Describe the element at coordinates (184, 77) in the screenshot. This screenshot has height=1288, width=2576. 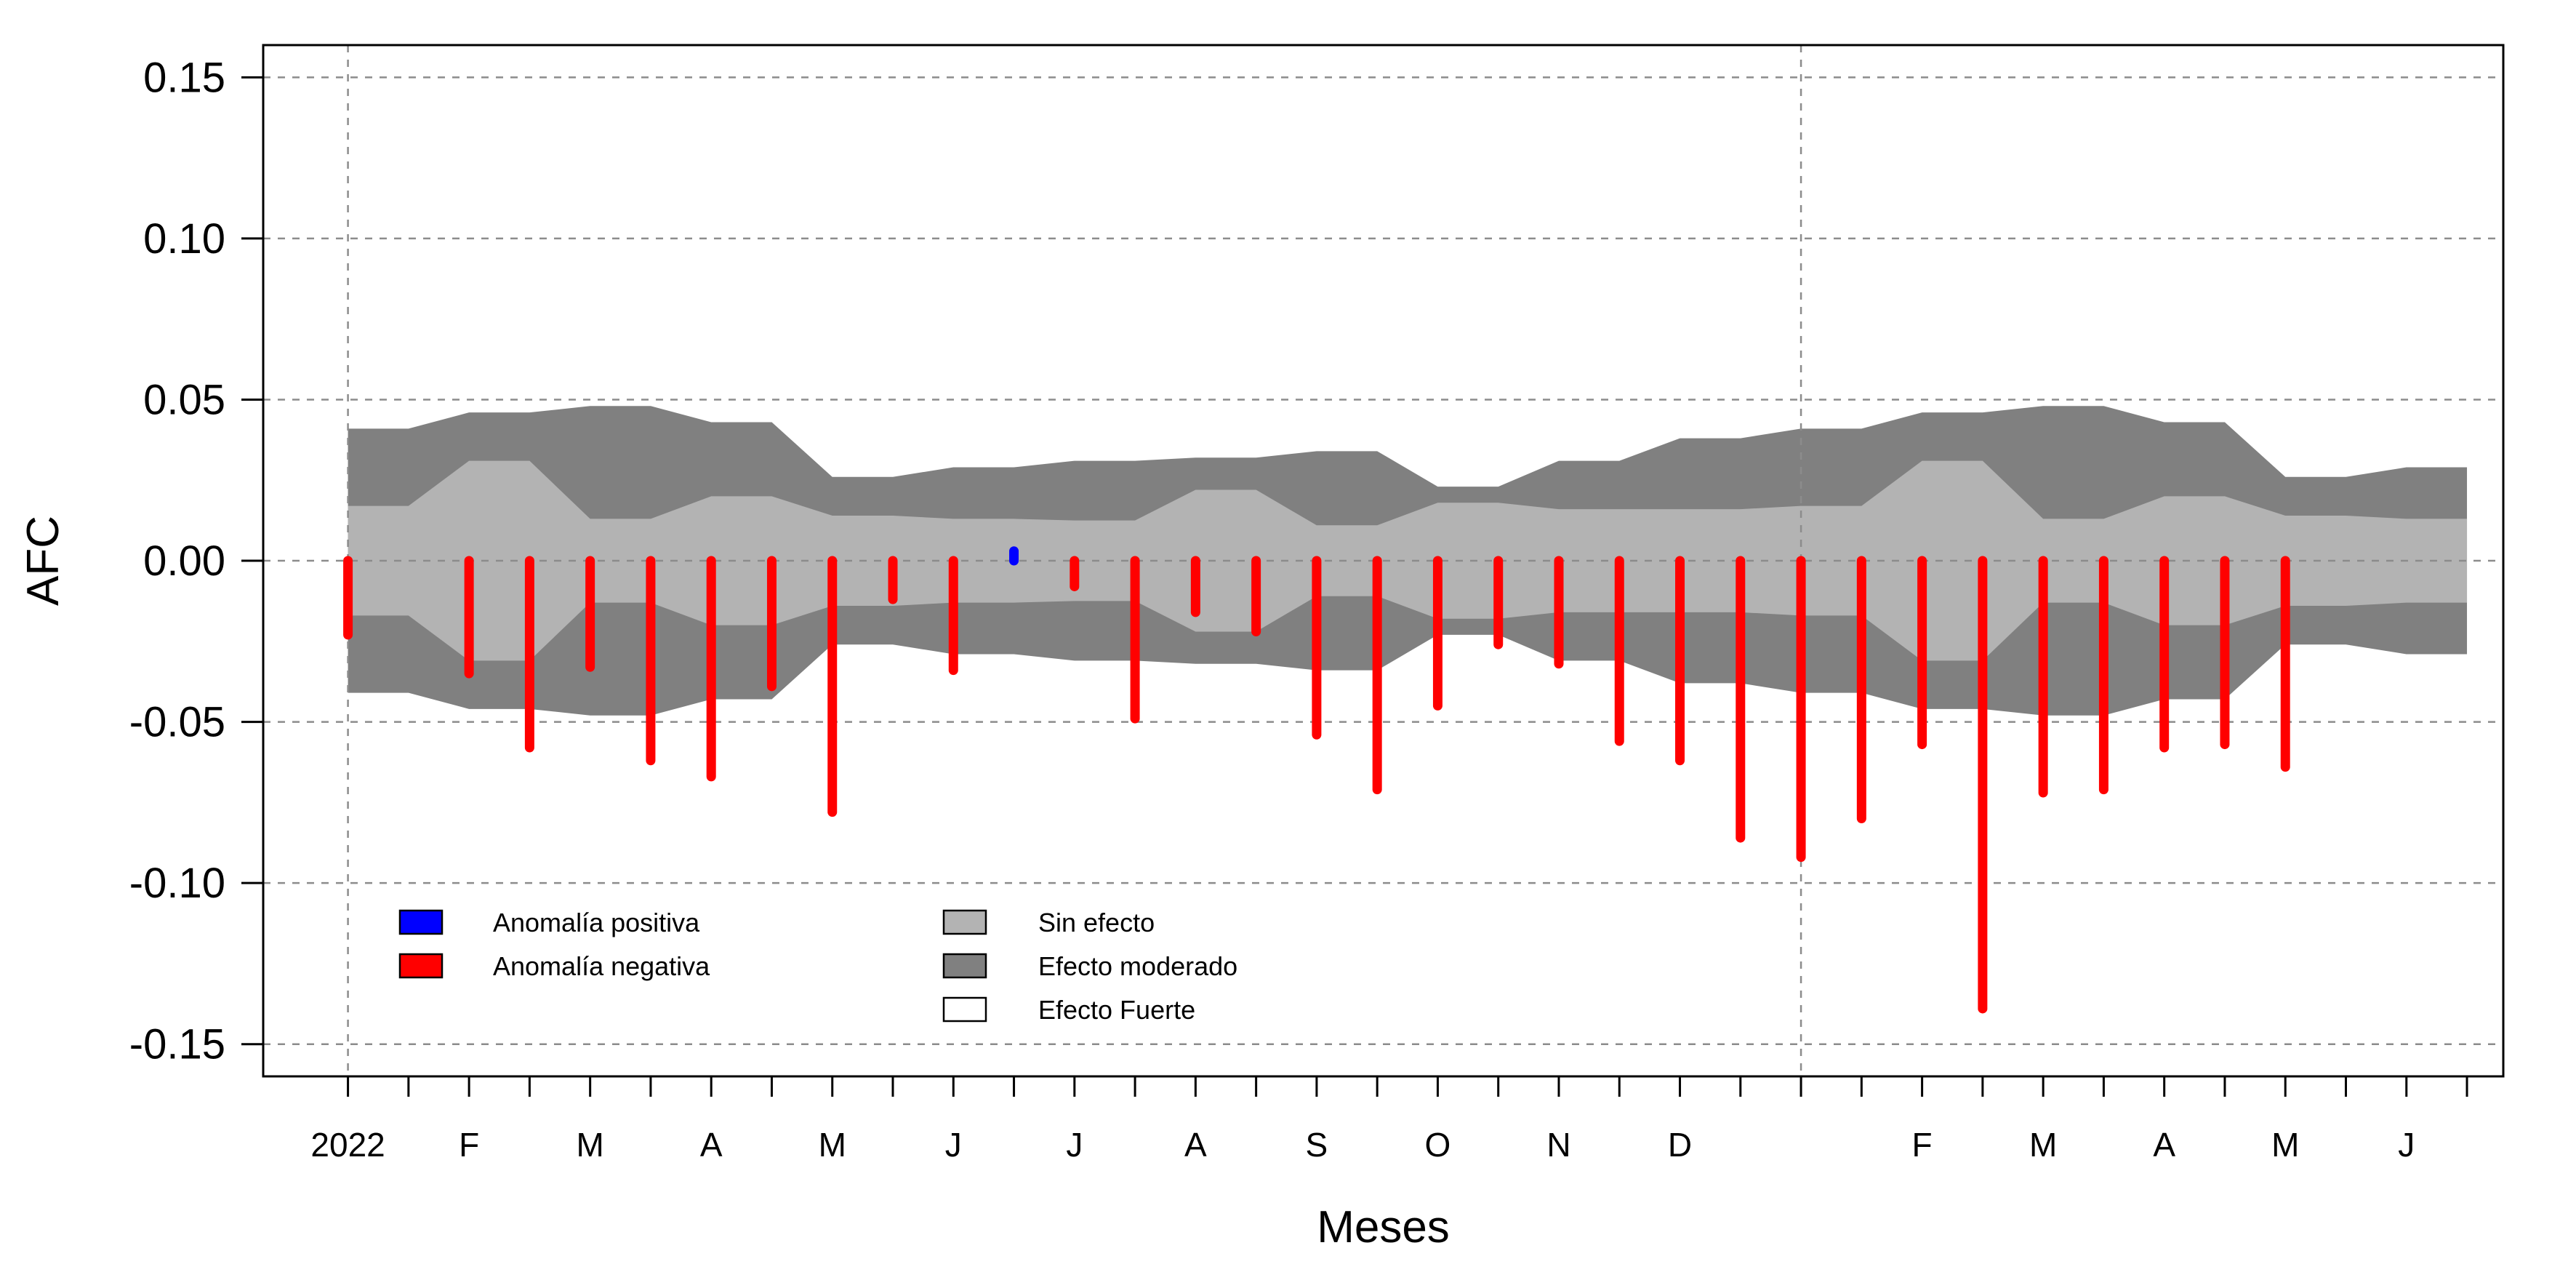
I see `y-tick-label: 0.15` at that location.